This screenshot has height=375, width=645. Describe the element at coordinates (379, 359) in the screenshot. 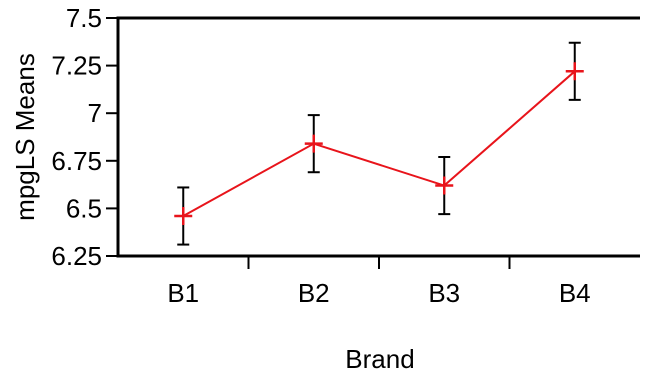

I see `x-axis-title: Brand` at that location.